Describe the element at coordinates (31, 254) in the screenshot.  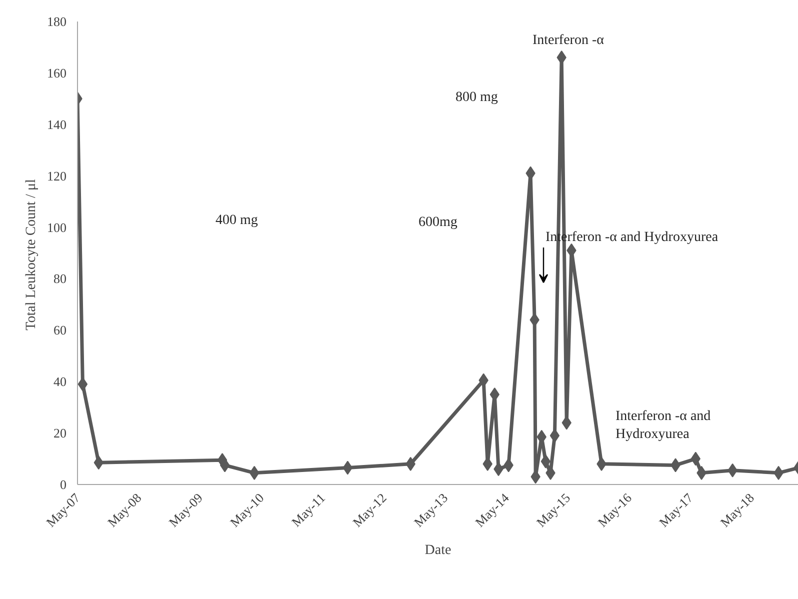
I see `y-axis-title: Total Leukocyte Count / μl` at that location.